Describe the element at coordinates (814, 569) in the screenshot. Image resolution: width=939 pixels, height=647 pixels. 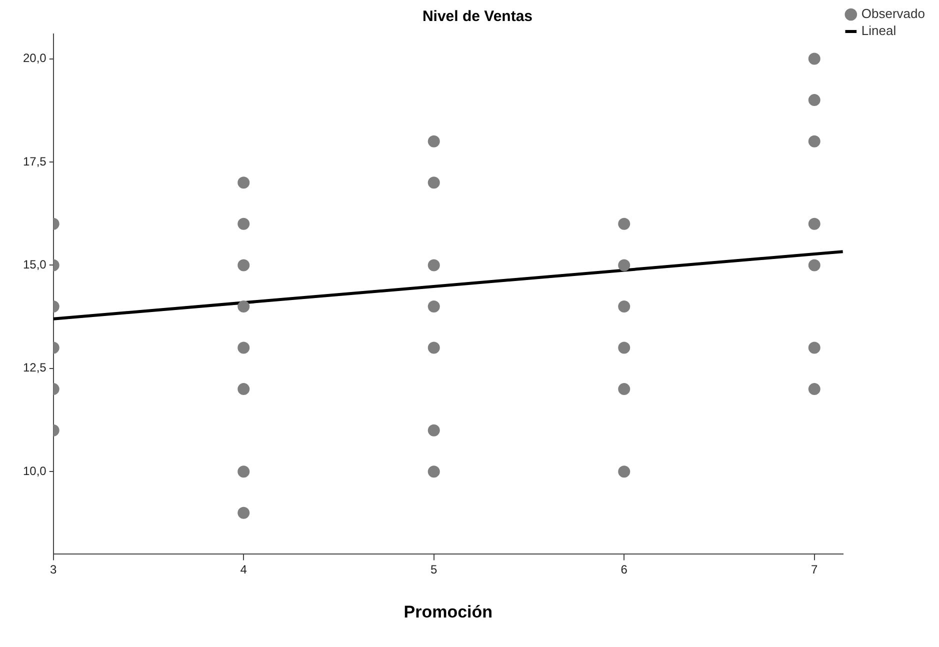
I see `x-tick-label: 7` at that location.